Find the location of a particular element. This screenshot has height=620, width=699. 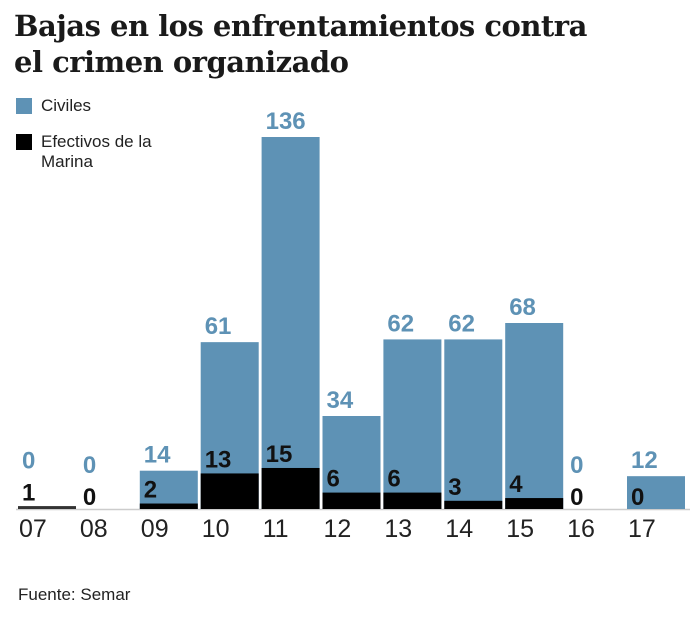

legend-label-marina: Efectivos de la Marina is located at coordinates (96, 151).